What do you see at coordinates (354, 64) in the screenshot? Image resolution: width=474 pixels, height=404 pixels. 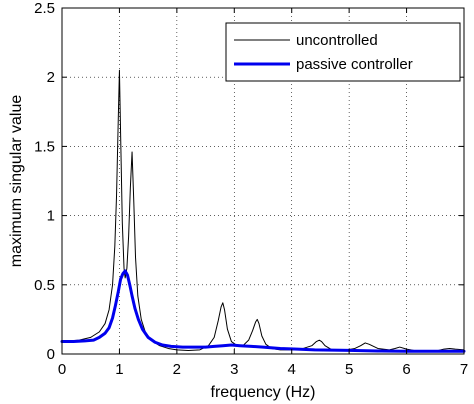 I see `legend-label-passive-controller: passive controller` at bounding box center [354, 64].